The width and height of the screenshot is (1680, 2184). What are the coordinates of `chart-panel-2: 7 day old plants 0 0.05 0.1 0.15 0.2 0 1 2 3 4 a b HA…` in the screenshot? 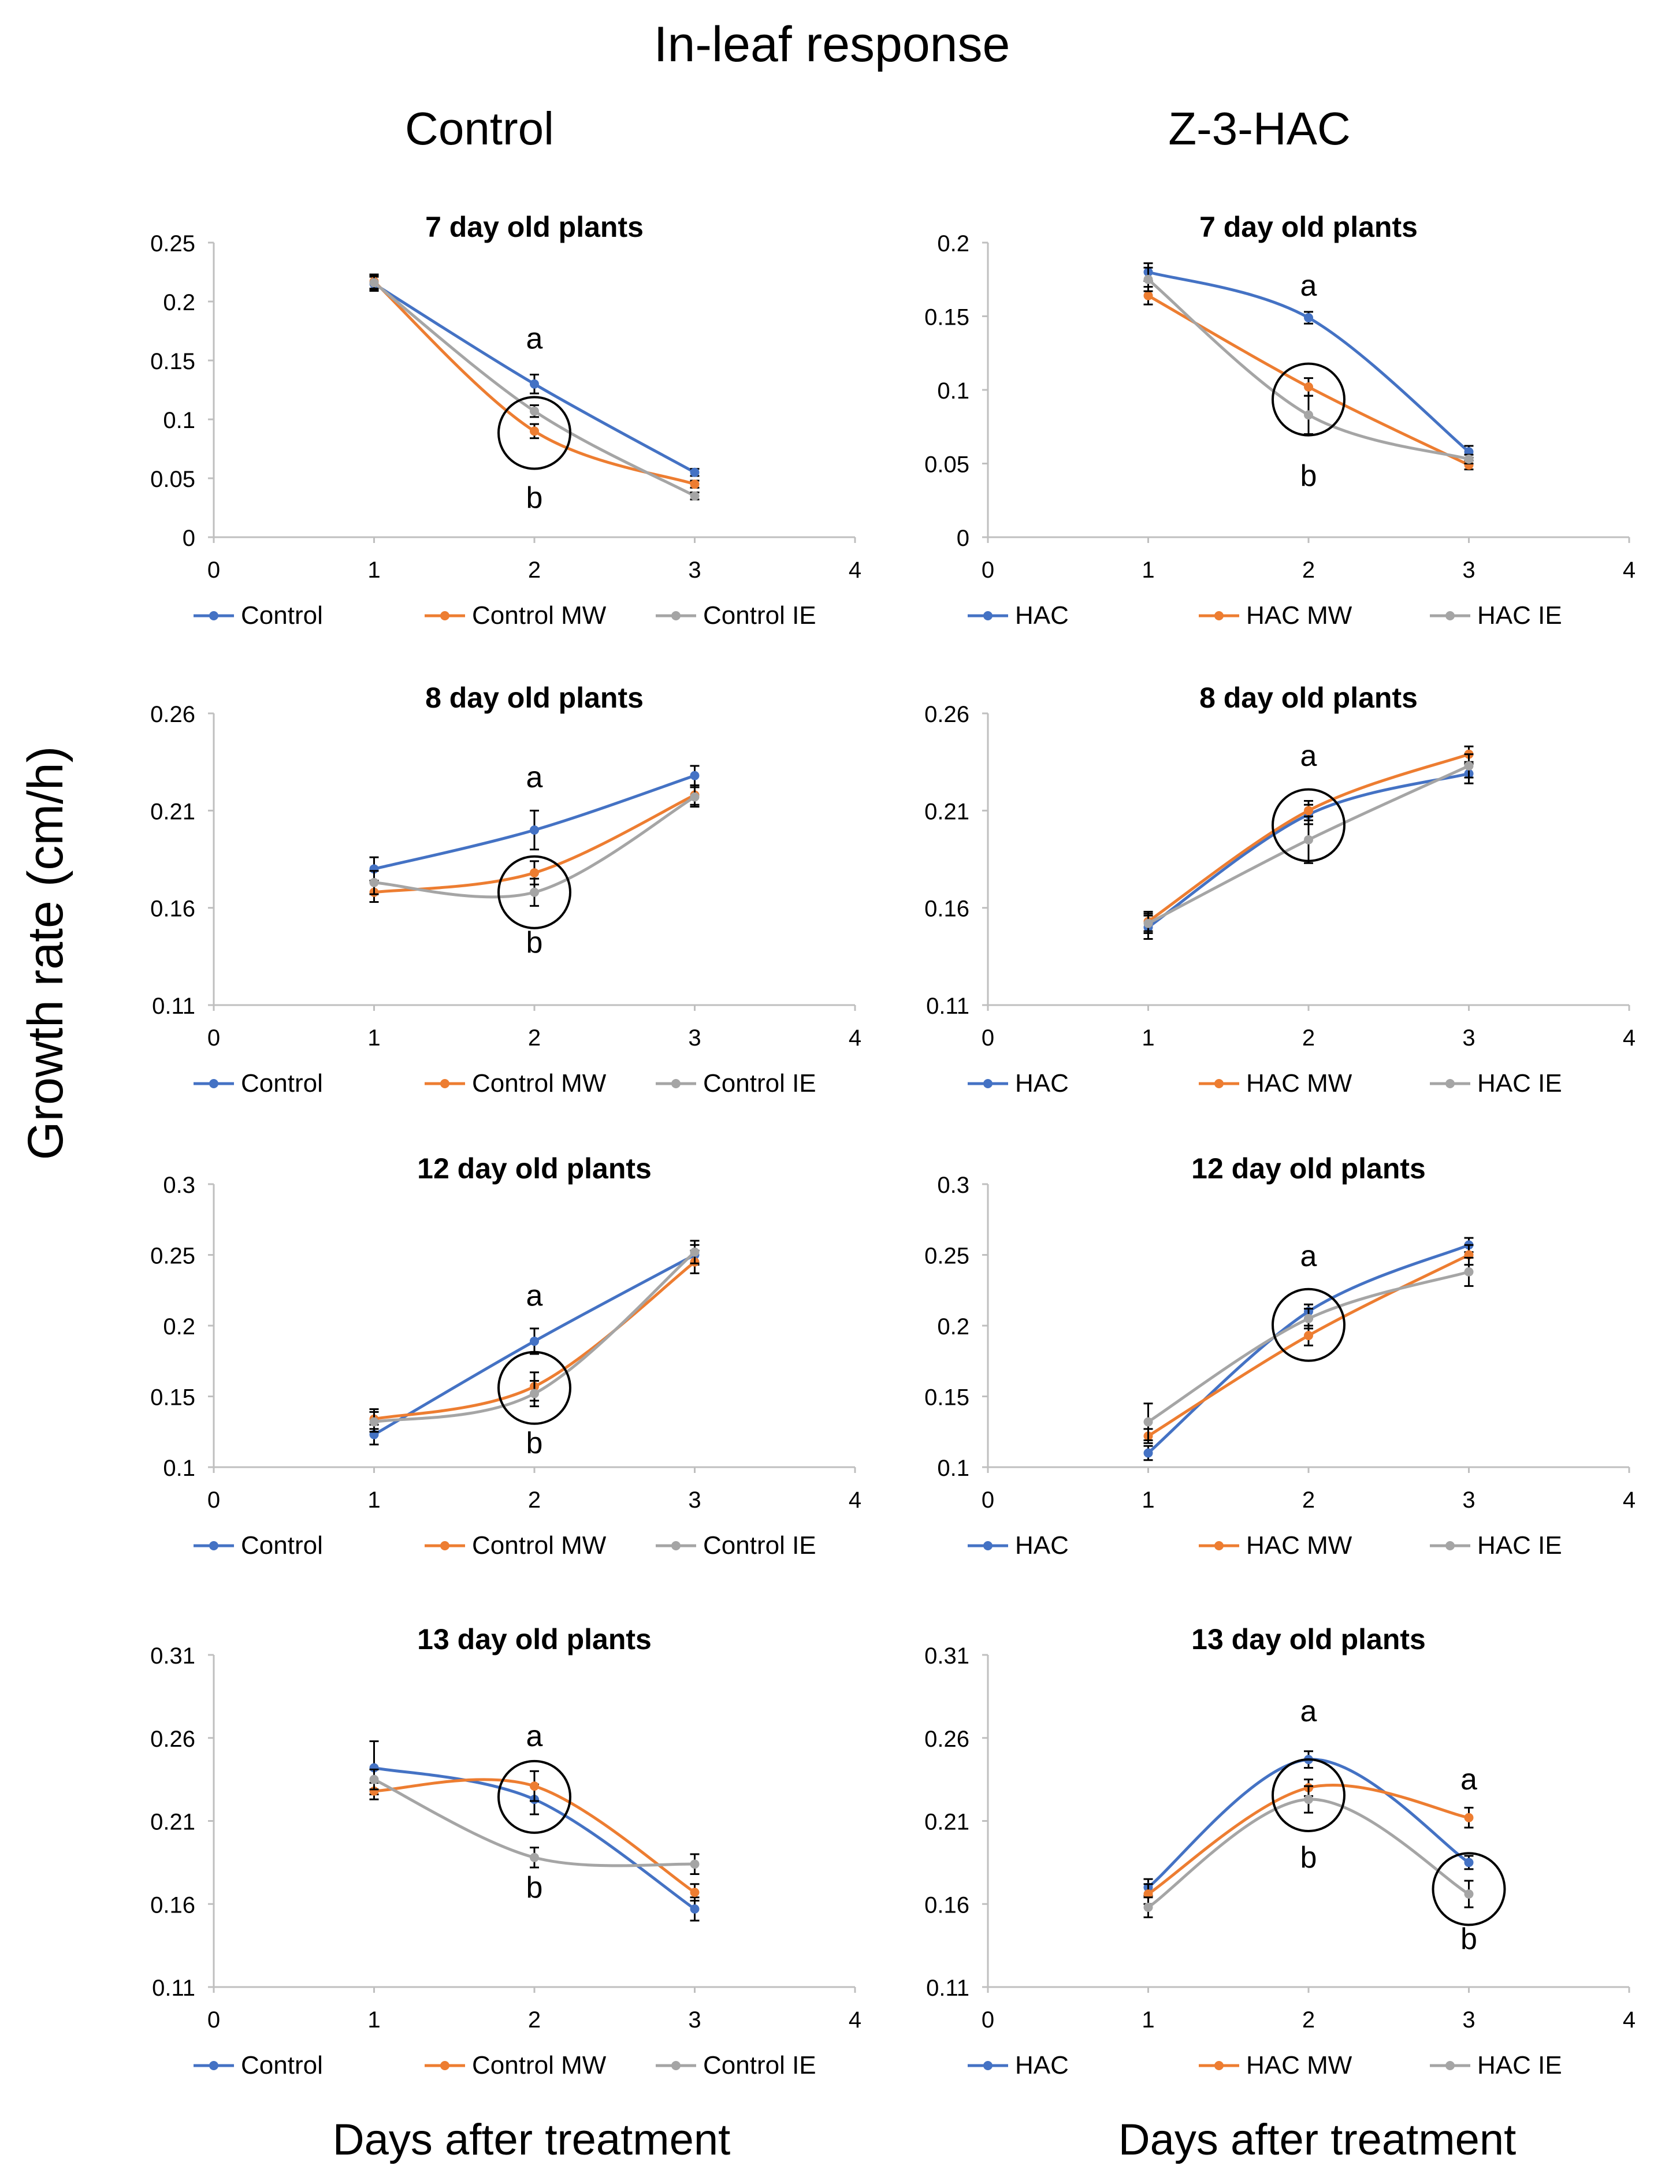 It's located at (1280, 421).